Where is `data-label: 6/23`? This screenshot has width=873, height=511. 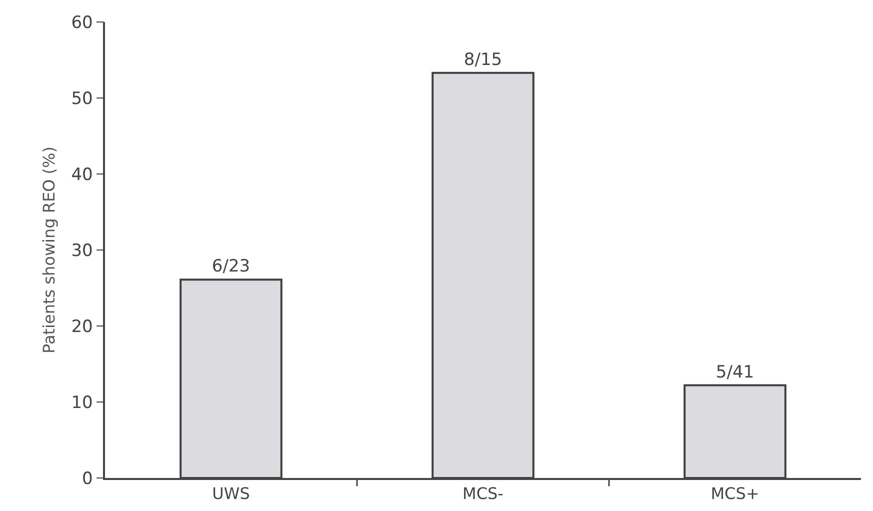
data-label: 6/23 is located at coordinates (231, 266).